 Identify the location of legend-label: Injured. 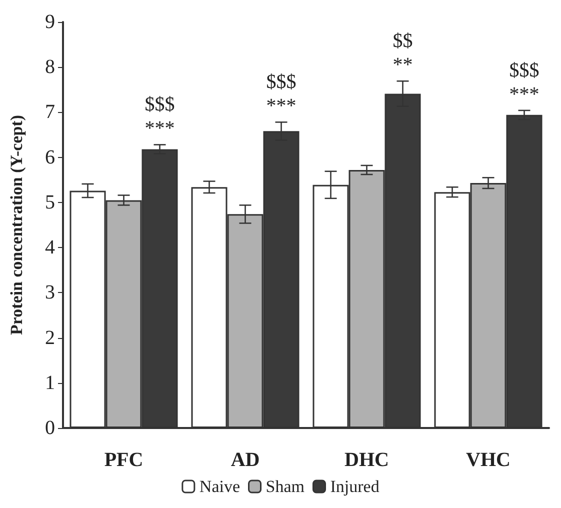
(355, 486).